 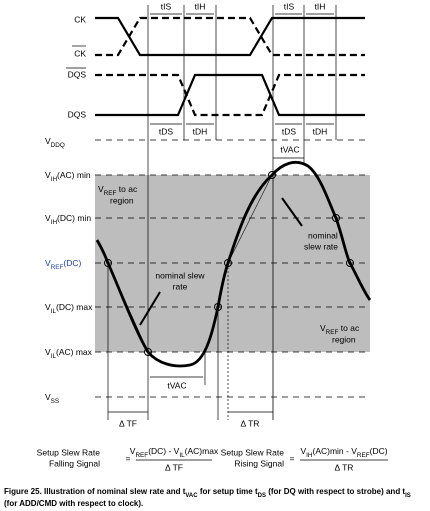 What do you see at coordinates (191, 496) in the screenshot?
I see `subscript: VAC` at bounding box center [191, 496].